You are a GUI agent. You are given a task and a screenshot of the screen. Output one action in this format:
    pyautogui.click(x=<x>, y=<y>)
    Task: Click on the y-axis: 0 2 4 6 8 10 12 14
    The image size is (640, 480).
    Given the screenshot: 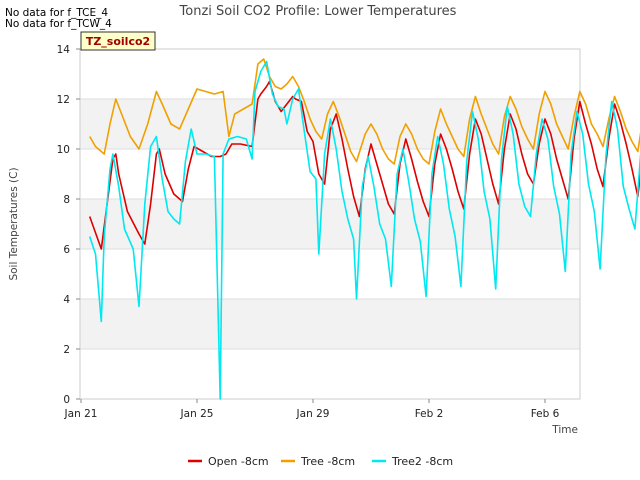 What is the action you would take?
    pyautogui.click(x=68, y=225)
    